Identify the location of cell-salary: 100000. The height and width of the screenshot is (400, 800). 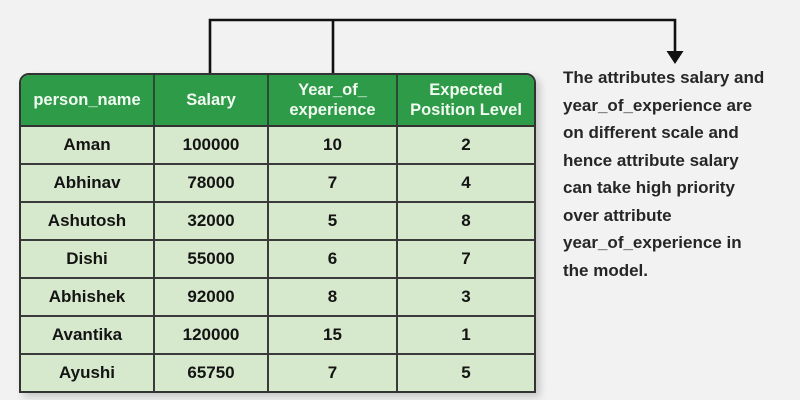
(212, 145).